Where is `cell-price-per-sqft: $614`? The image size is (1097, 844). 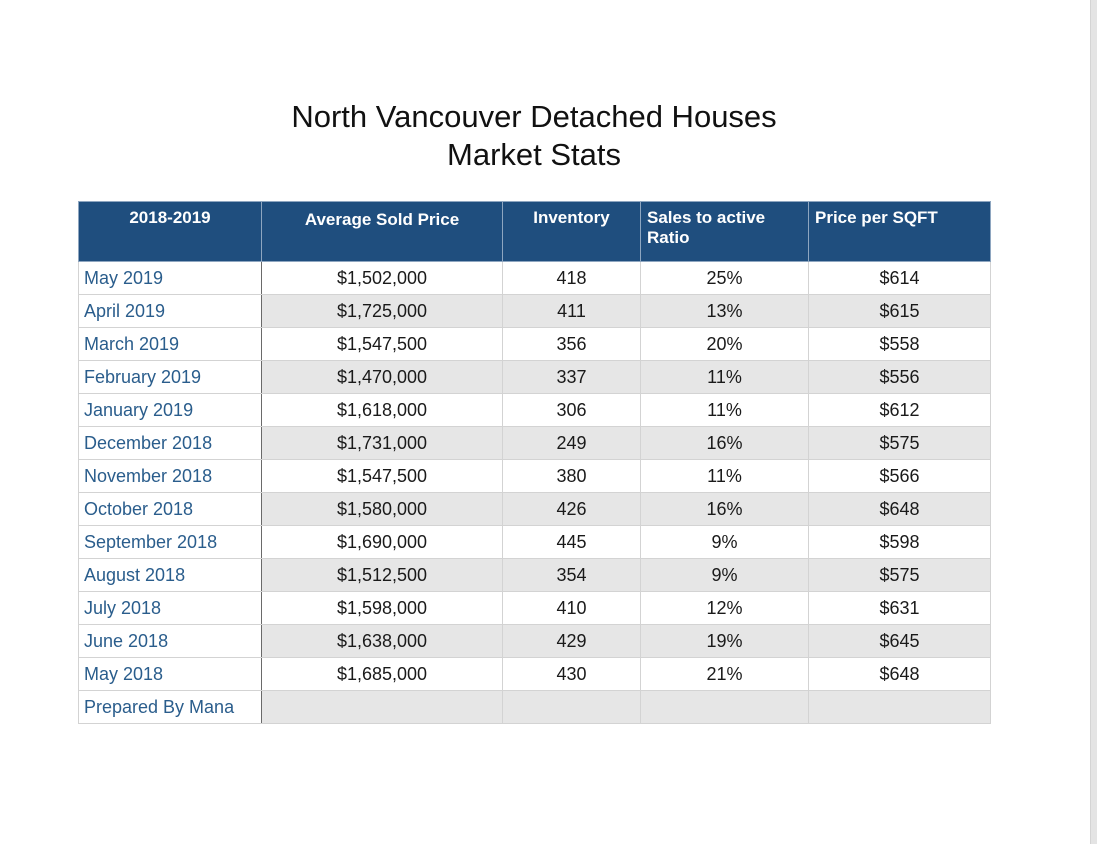
cell-price-per-sqft: $614 is located at coordinates (899, 278).